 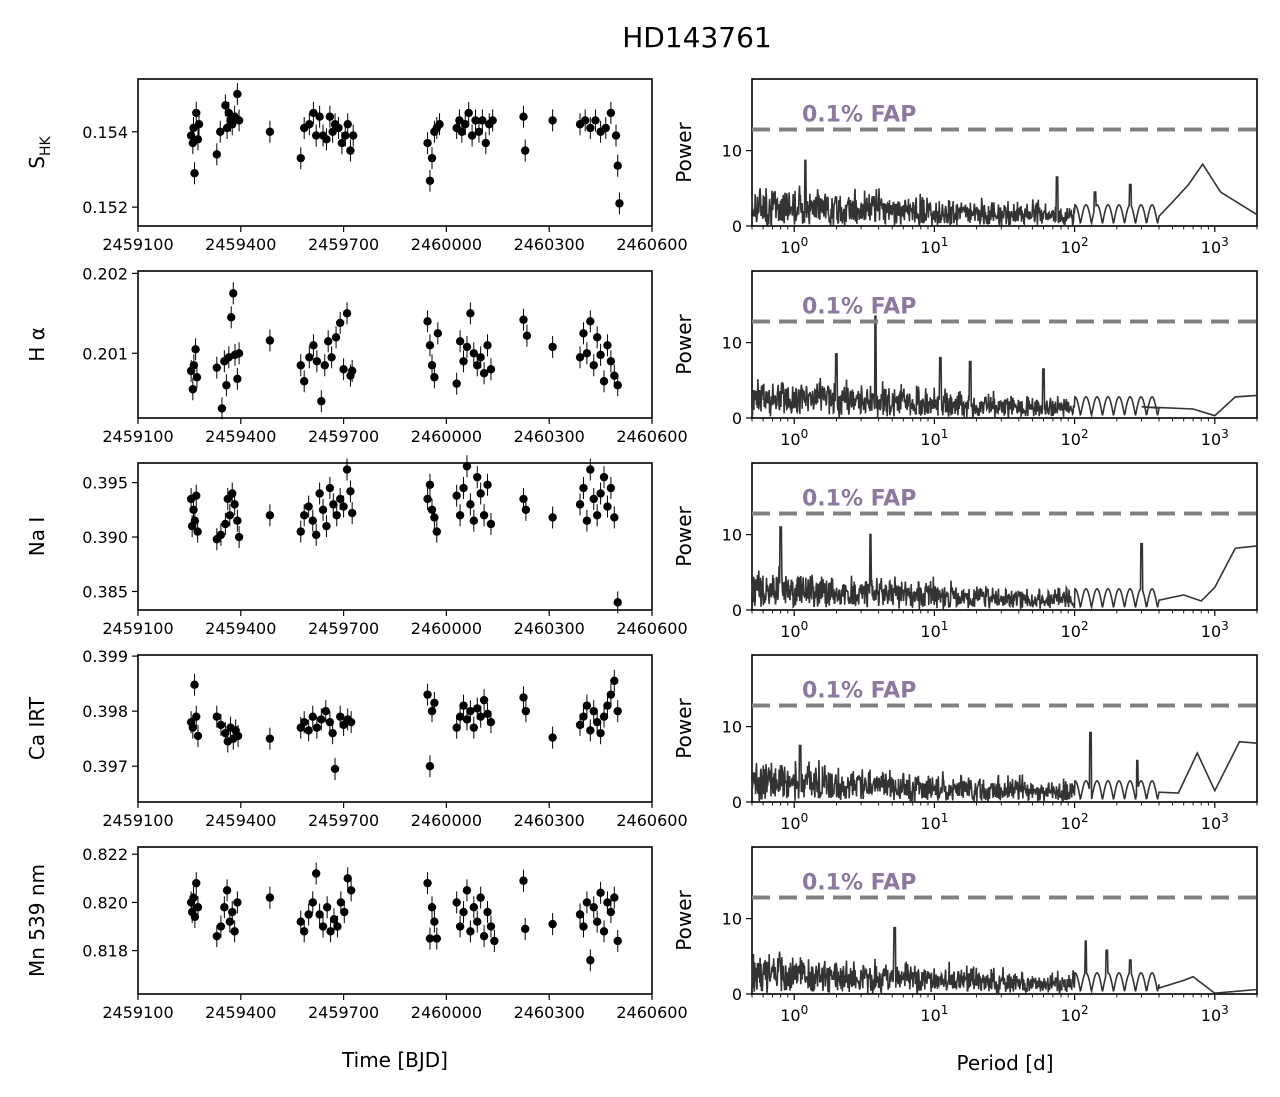 What do you see at coordinates (37, 920) in the screenshot?
I see `y-axis-label: Mn 539 nm` at bounding box center [37, 920].